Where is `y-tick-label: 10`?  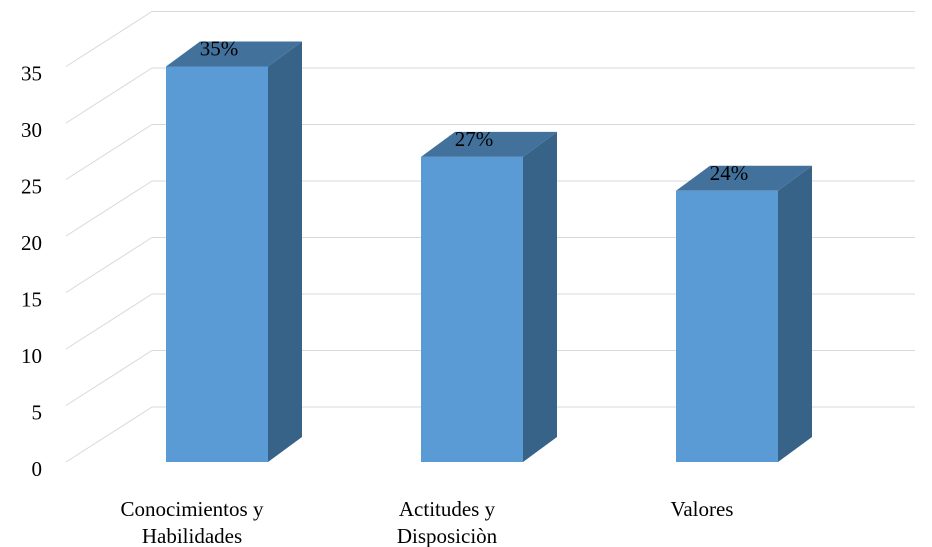
y-tick-label: 10 is located at coordinates (31, 356).